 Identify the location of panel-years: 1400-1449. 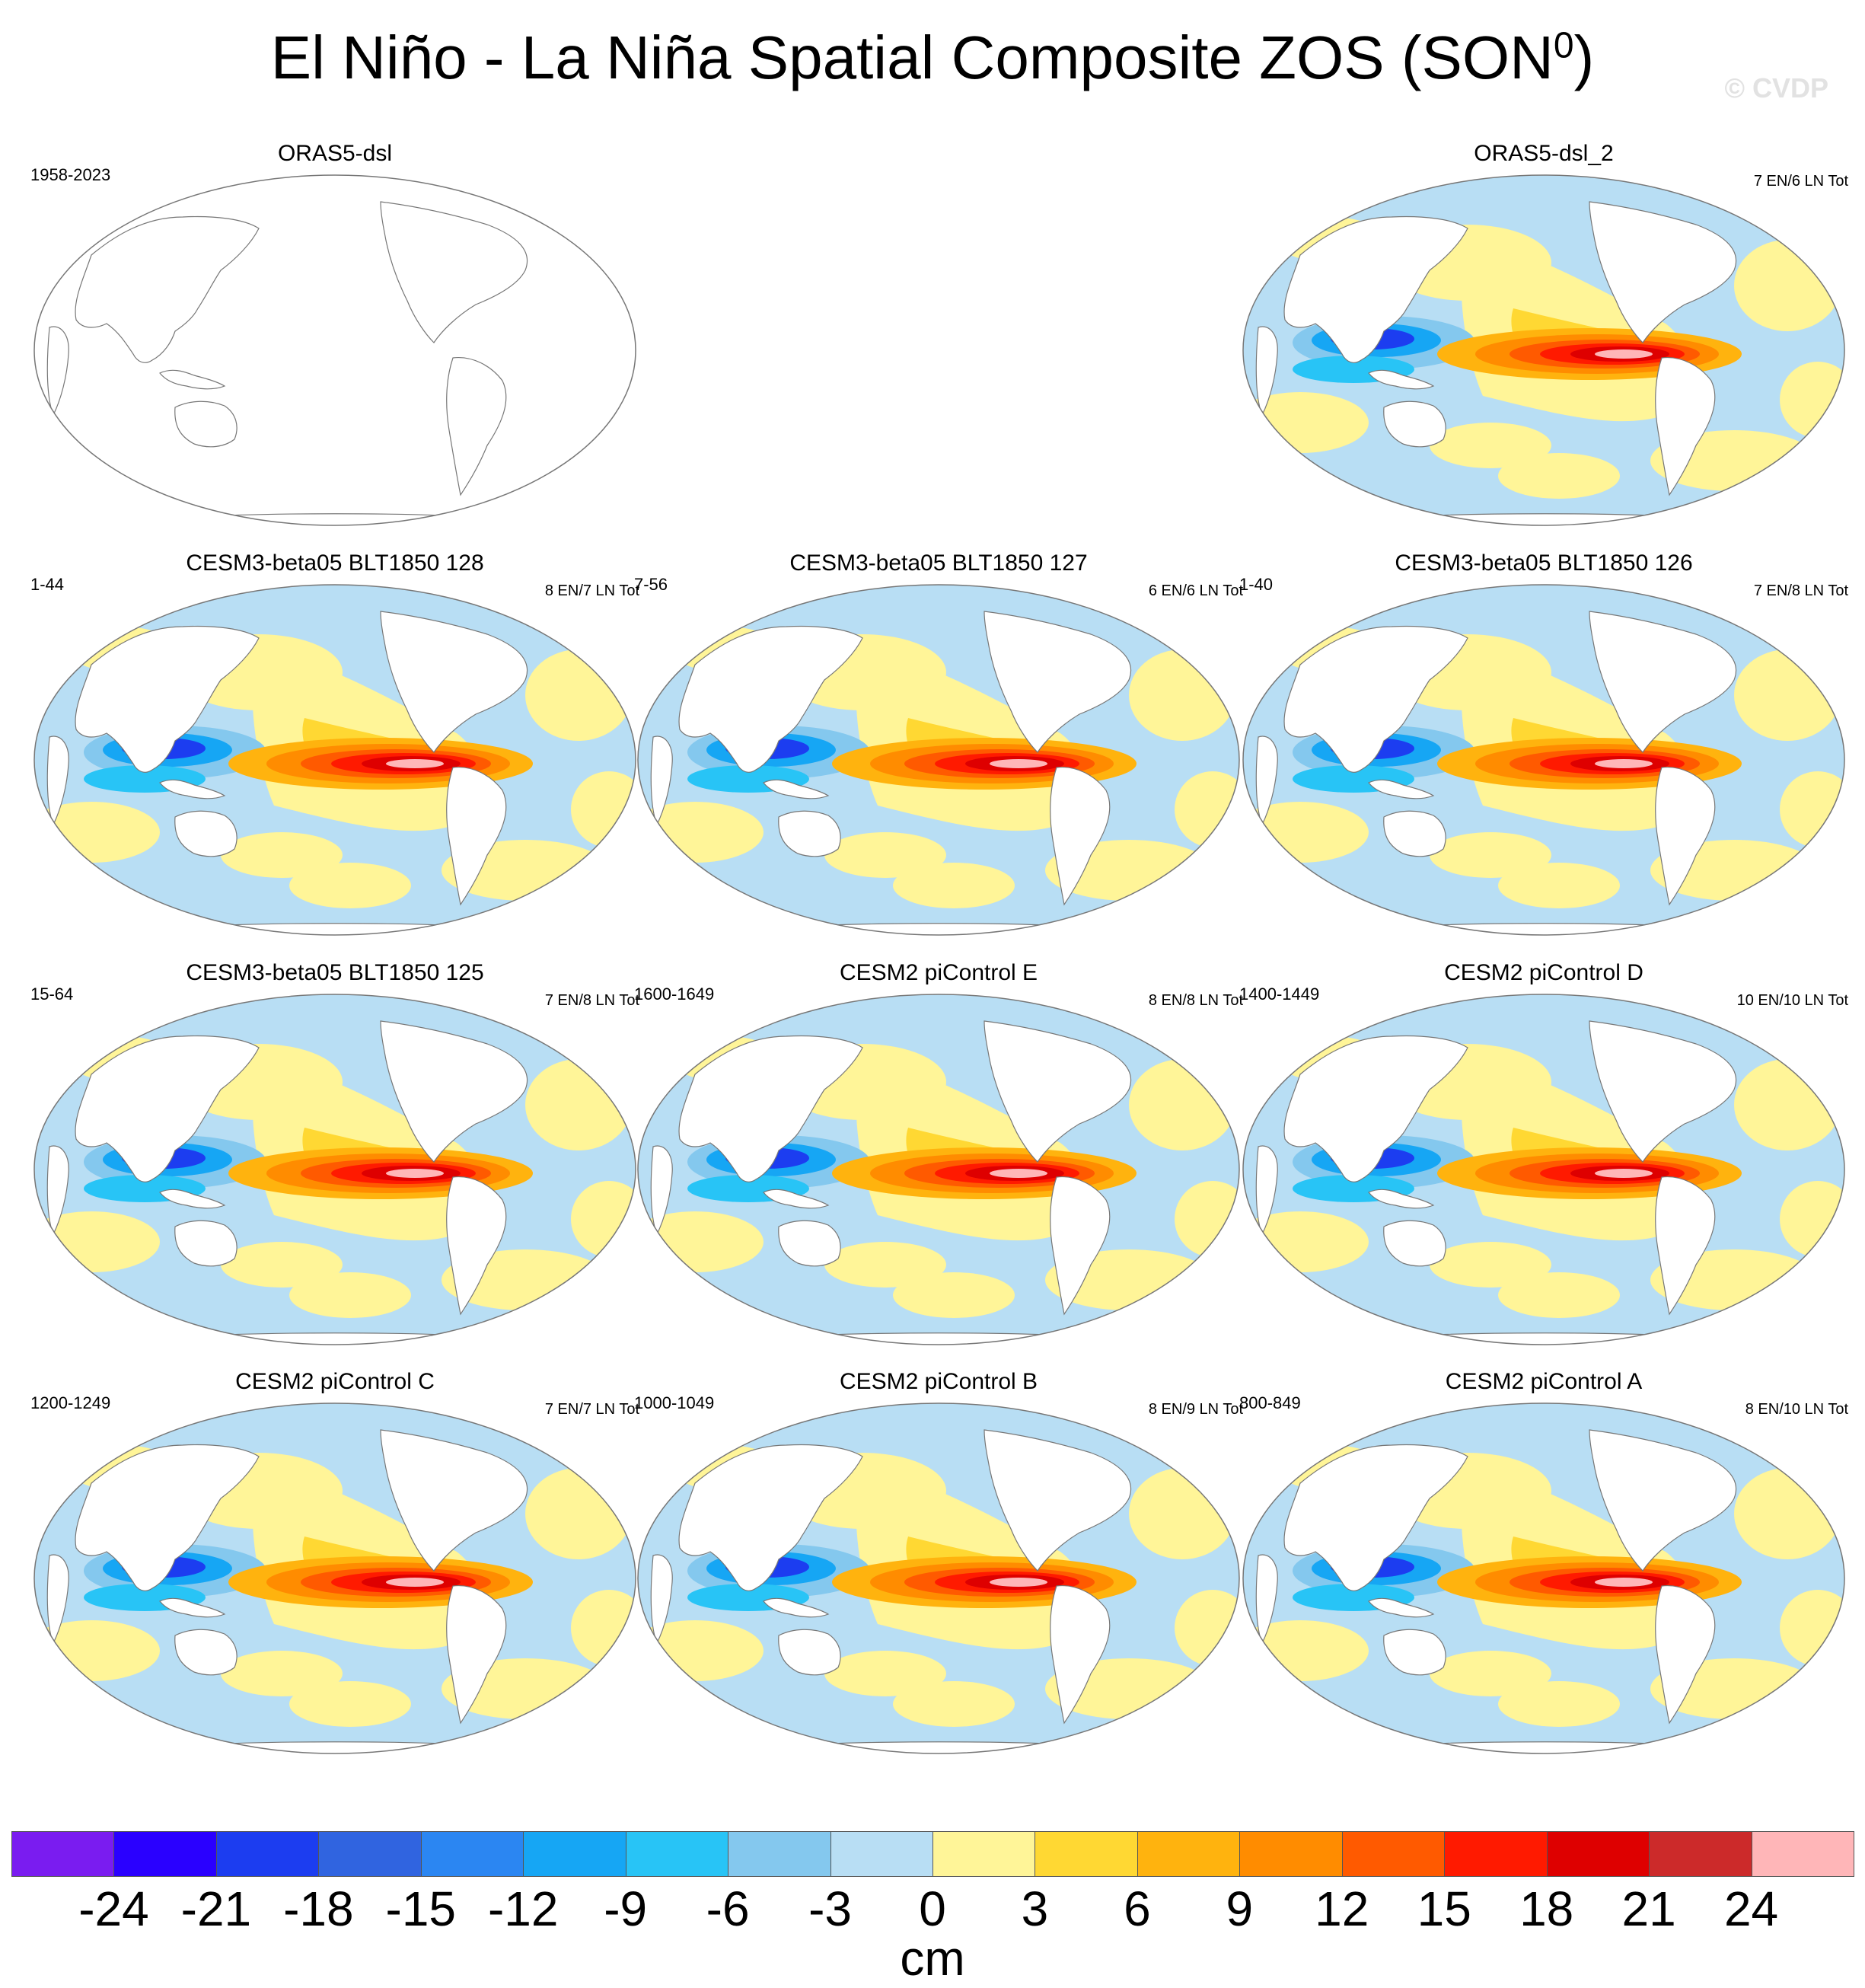
(1279, 994).